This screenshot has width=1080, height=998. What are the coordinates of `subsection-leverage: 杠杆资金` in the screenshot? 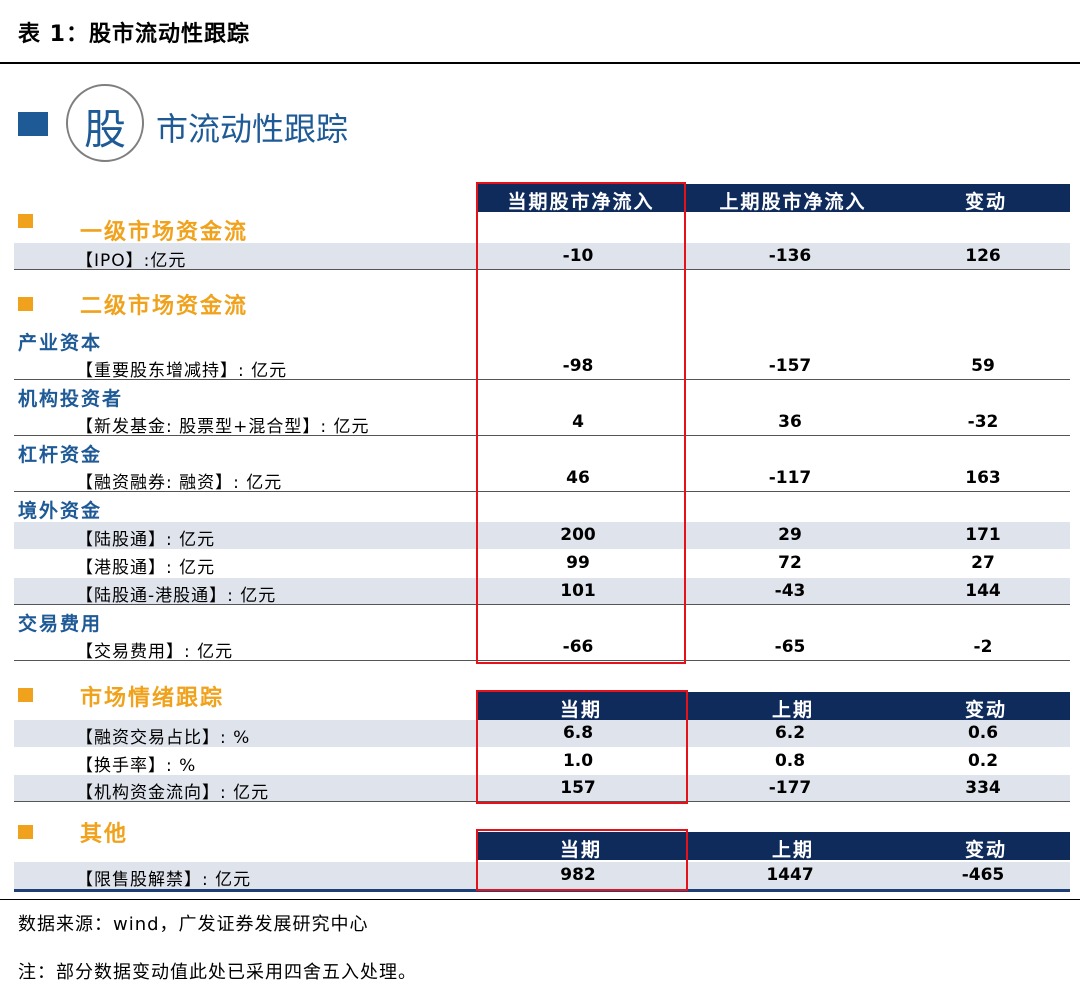 It's located at (60, 455).